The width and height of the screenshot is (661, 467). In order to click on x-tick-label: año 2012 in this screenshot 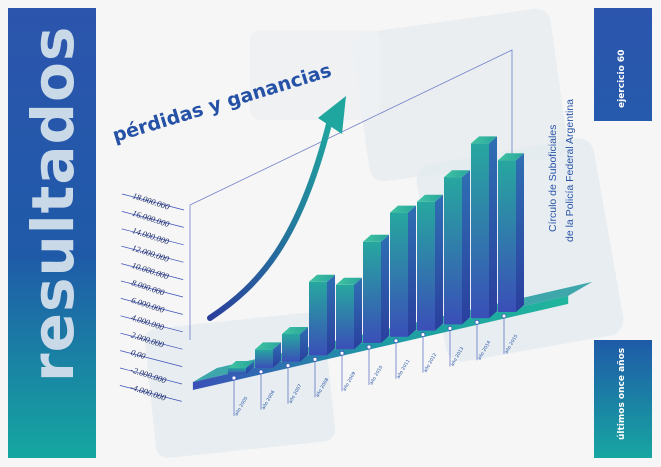, I will do `click(431, 363)`.